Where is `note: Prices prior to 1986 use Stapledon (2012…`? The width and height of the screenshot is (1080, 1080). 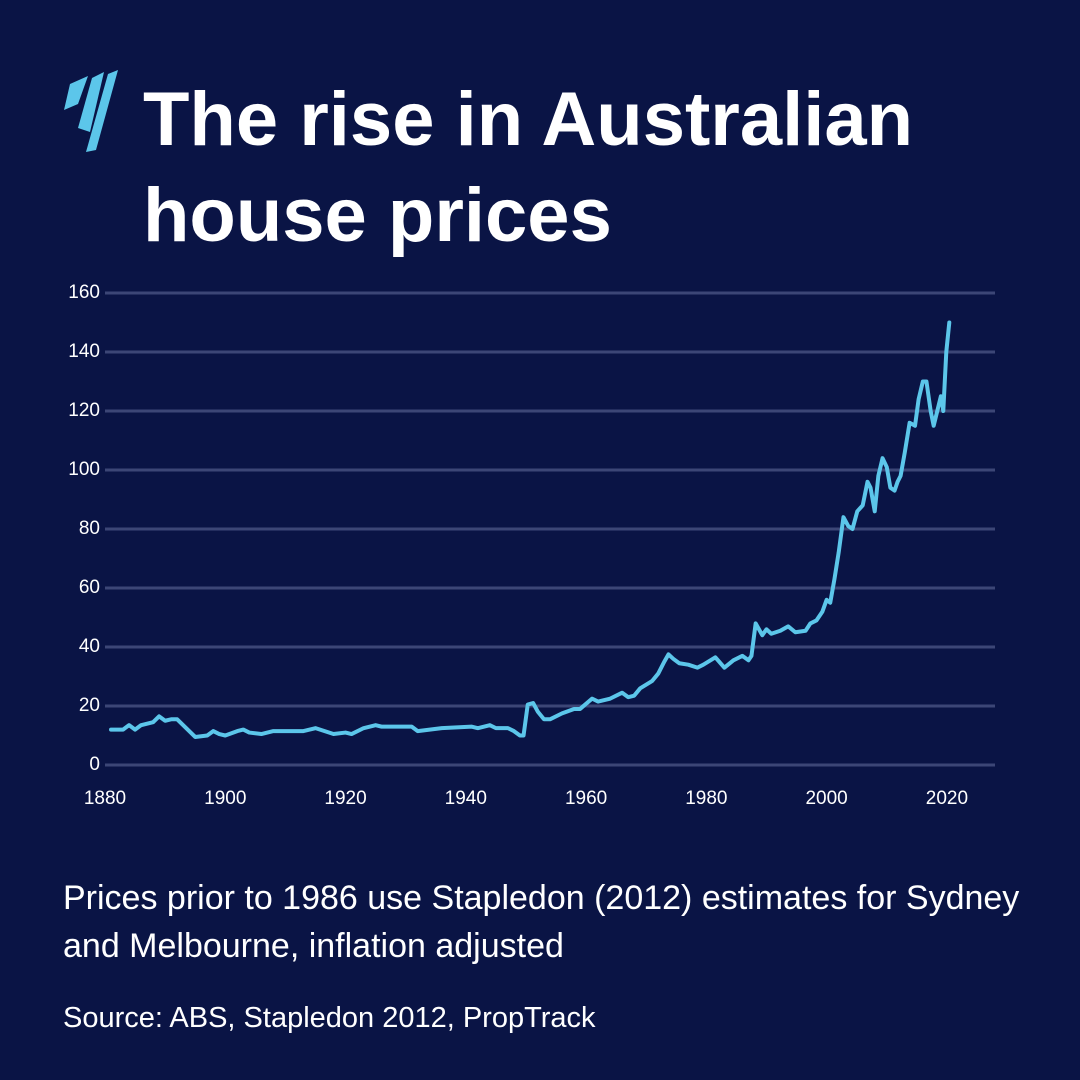
note: Prices prior to 1986 use Stapledon (2012… is located at coordinates (541, 922).